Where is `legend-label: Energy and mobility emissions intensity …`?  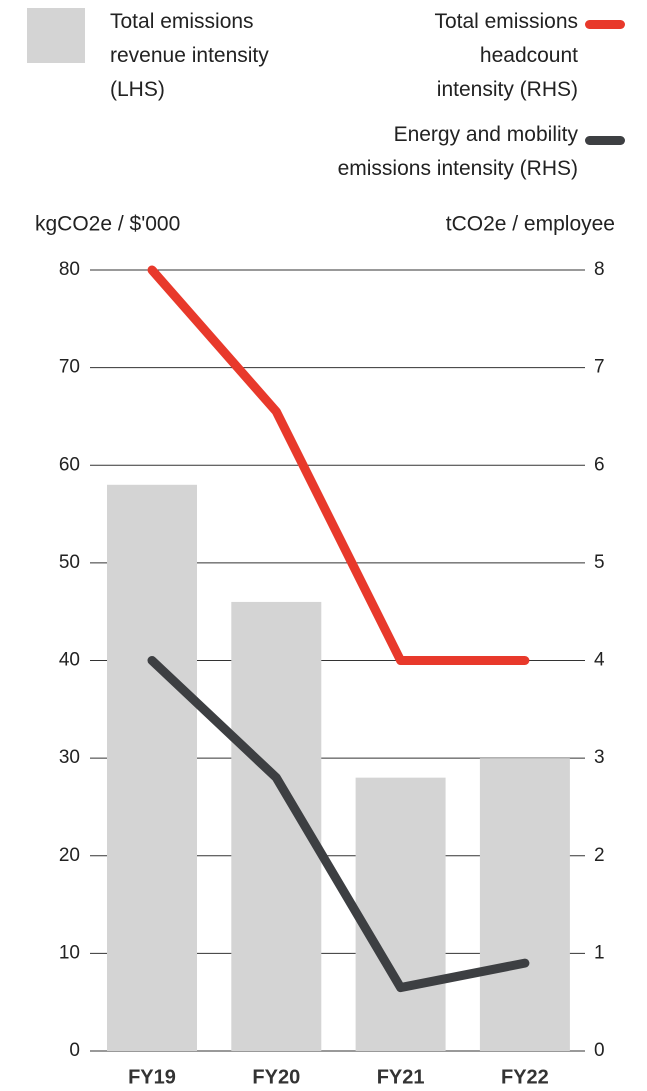
legend-label: Energy and mobility emissions intensity … is located at coordinates (457, 151).